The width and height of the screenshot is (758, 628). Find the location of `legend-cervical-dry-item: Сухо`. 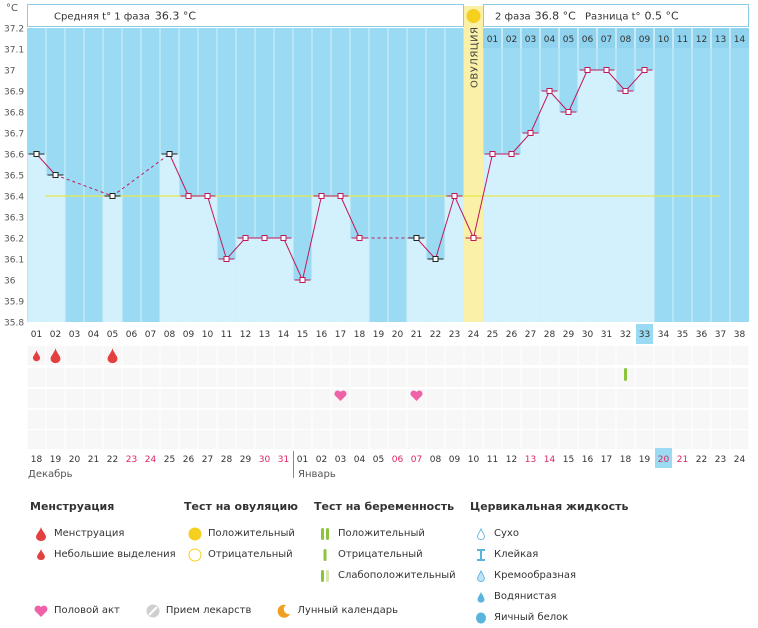

legend-cervical-dry-item: Сухо is located at coordinates (549, 533).